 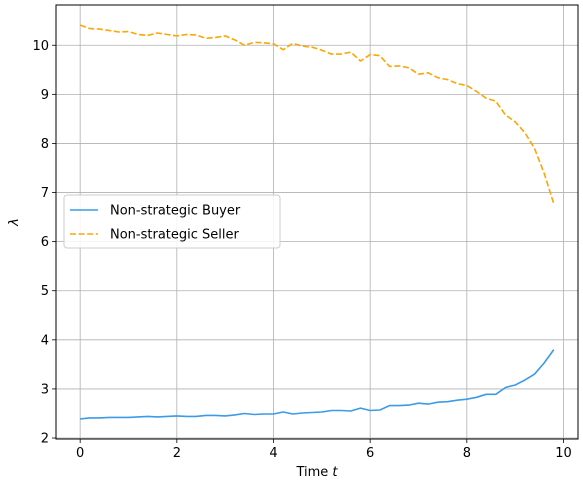 I want to click on x-tick-label: 8, so click(x=467, y=453).